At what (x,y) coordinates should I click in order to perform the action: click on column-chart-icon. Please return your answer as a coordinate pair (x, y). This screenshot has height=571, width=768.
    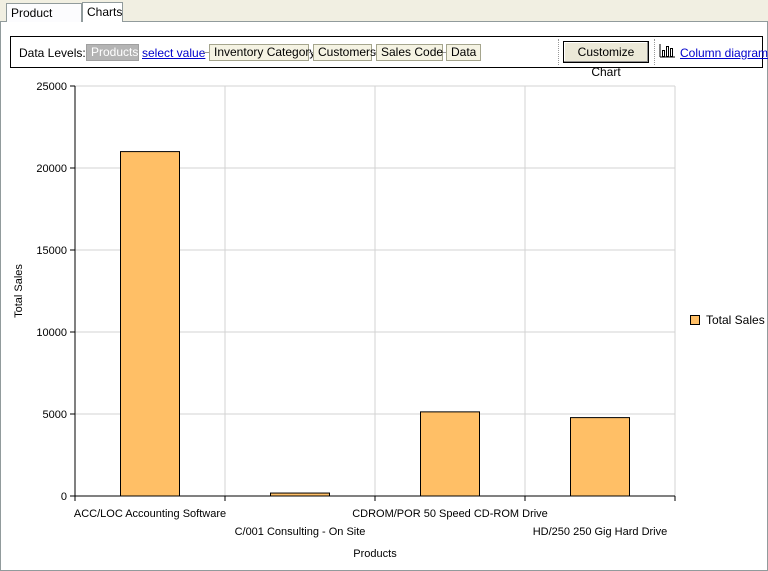
    Looking at the image, I should click on (667, 51).